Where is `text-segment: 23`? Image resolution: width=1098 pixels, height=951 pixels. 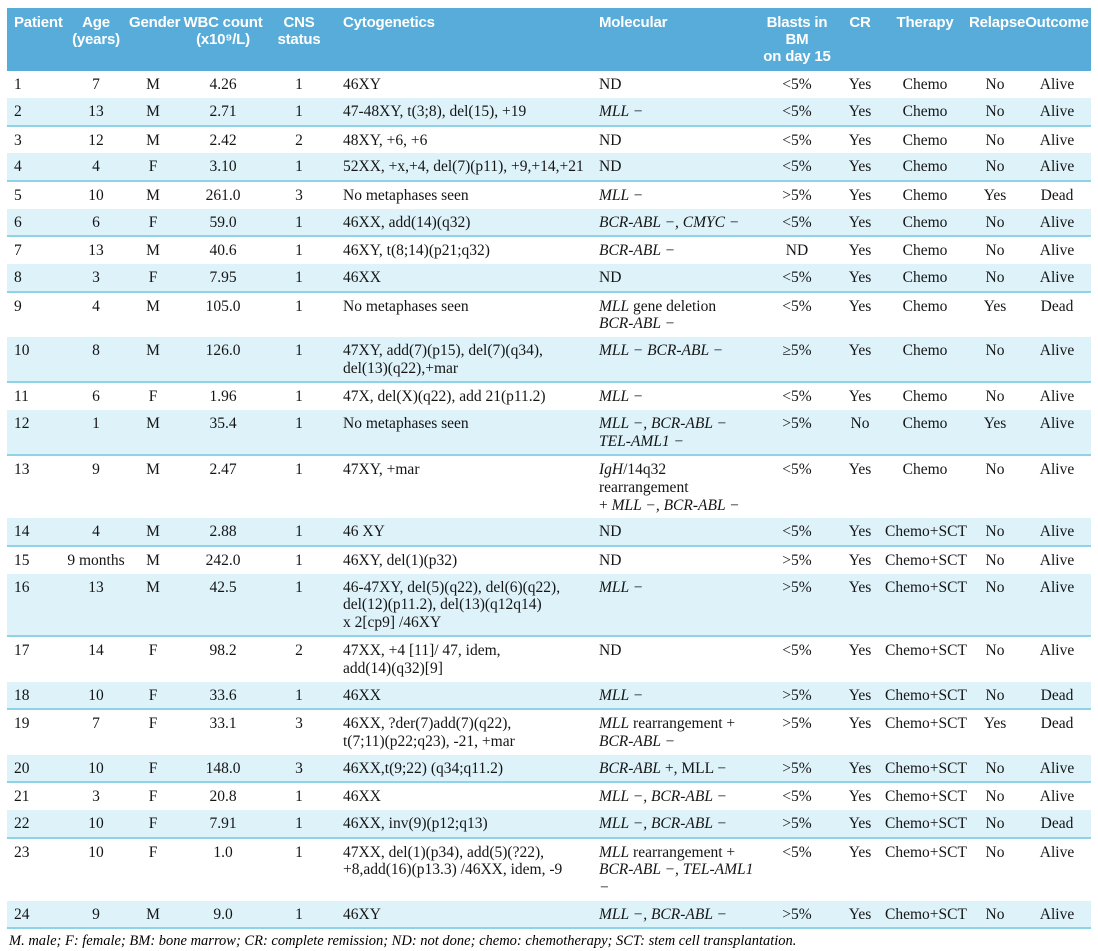
text-segment: 23 is located at coordinates (22, 852).